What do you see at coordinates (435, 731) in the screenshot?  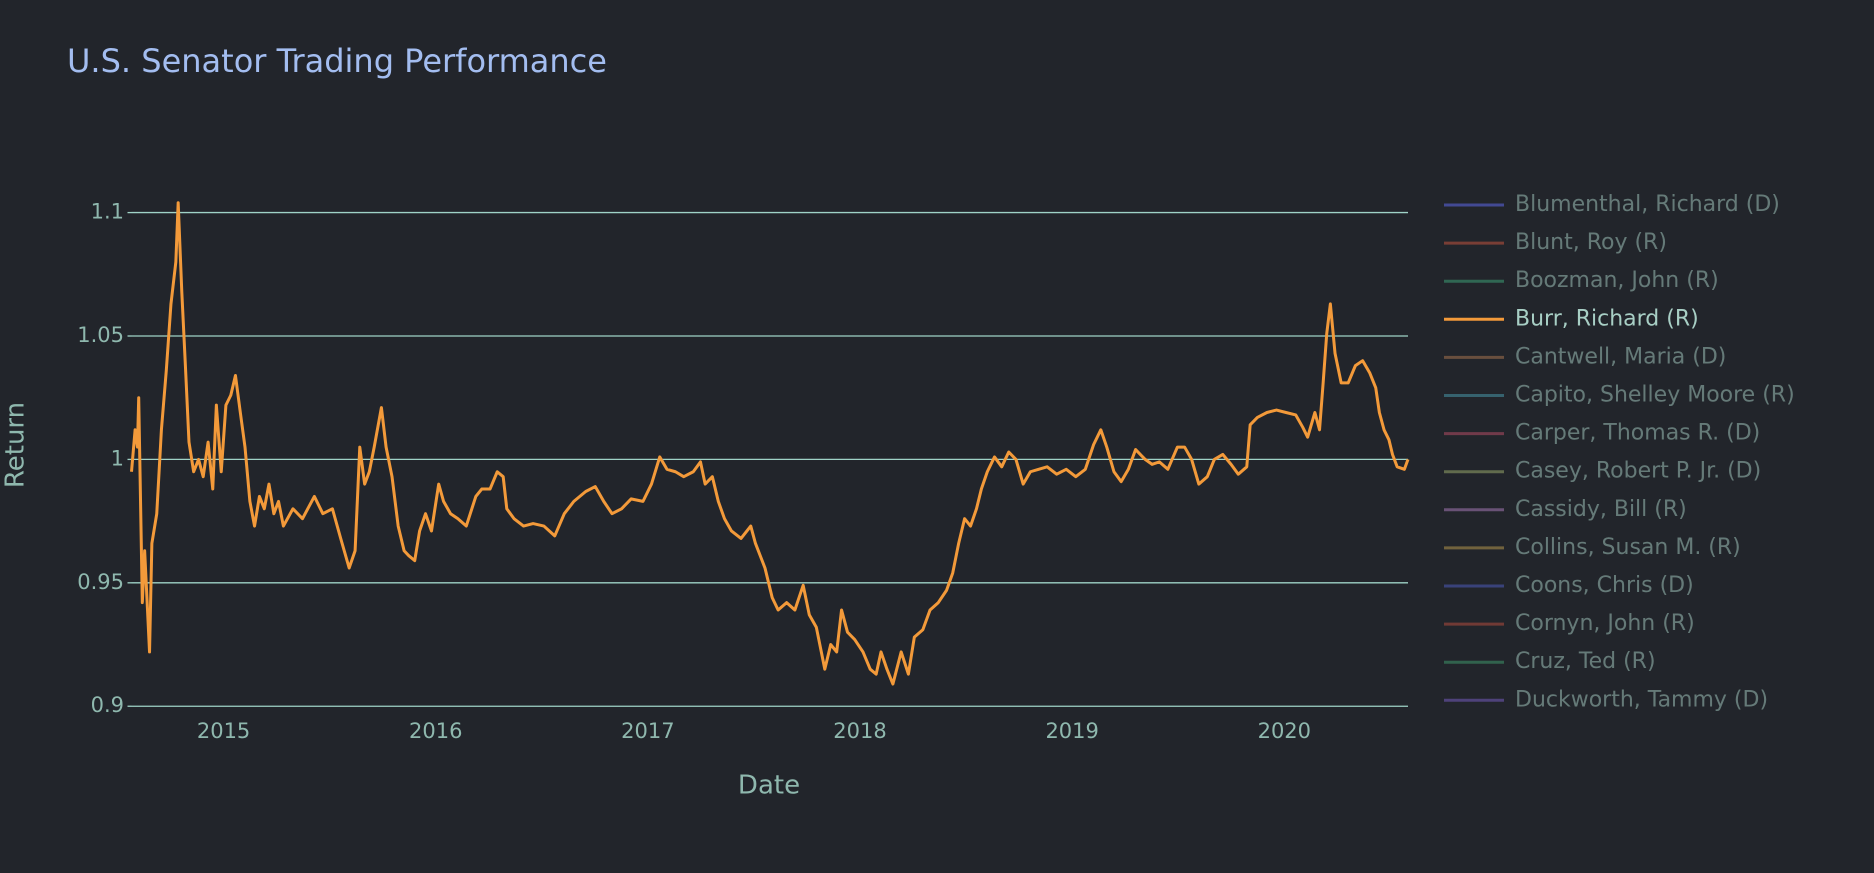 I see `x-tick-label: 2016` at bounding box center [435, 731].